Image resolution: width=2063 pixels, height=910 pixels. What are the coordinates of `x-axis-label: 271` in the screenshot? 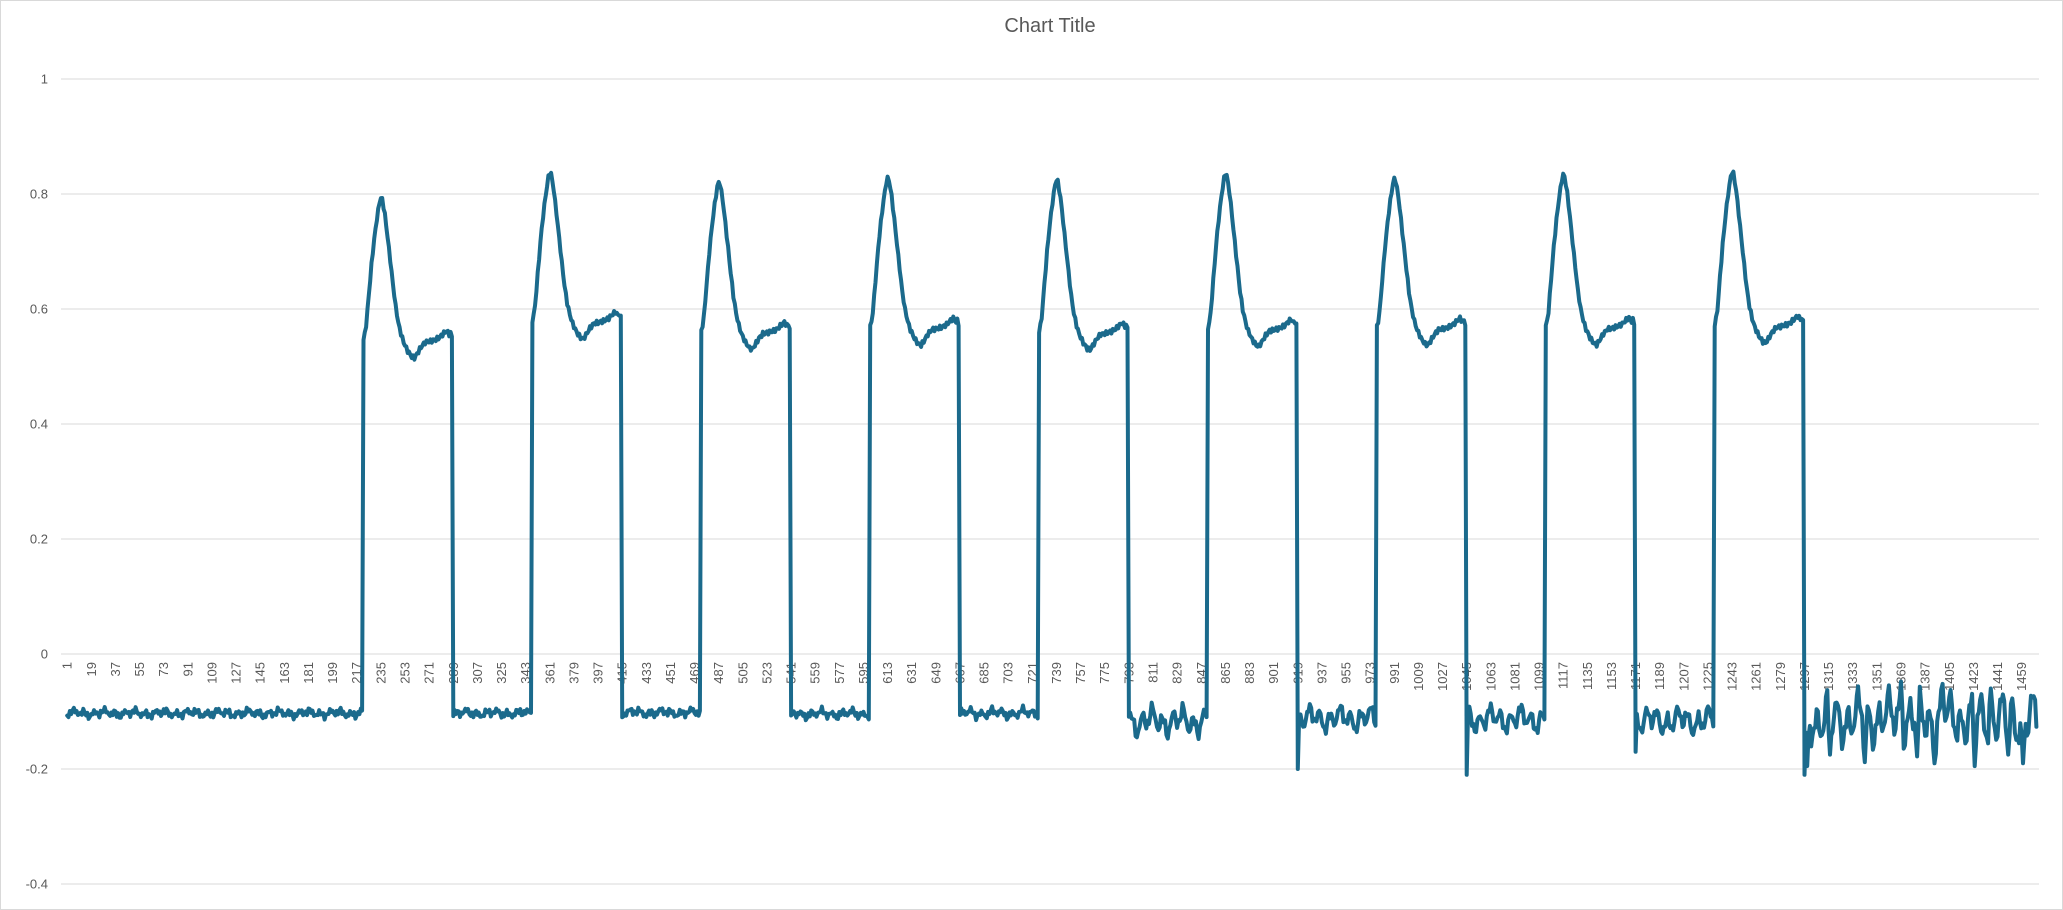 It's located at (429, 673).